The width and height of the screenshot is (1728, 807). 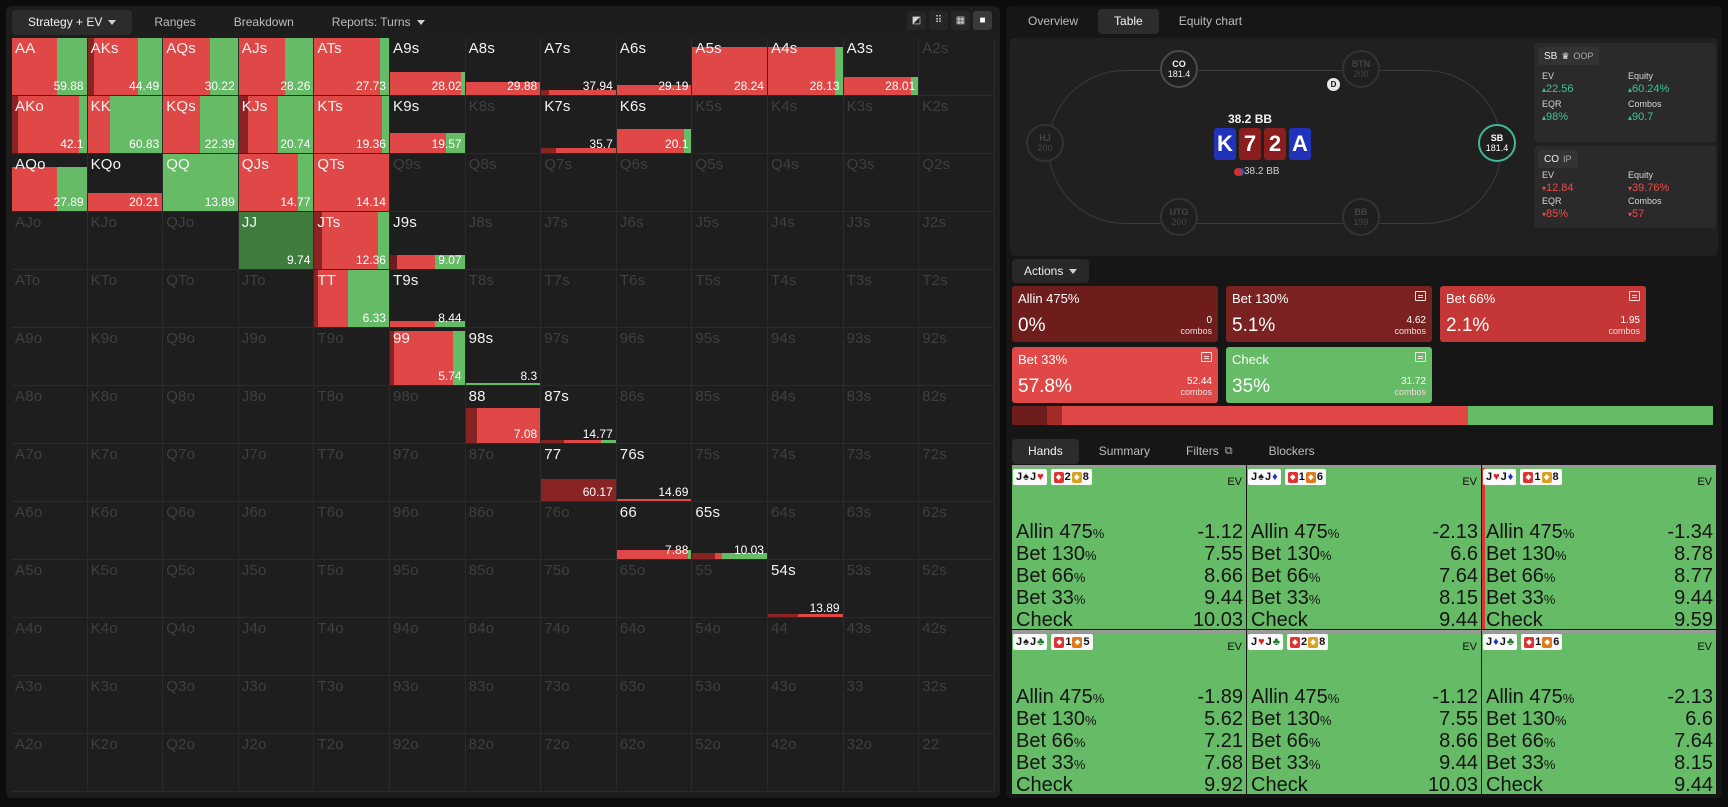 What do you see at coordinates (881, 299) in the screenshot?
I see `hand-cell-t3s: T3s` at bounding box center [881, 299].